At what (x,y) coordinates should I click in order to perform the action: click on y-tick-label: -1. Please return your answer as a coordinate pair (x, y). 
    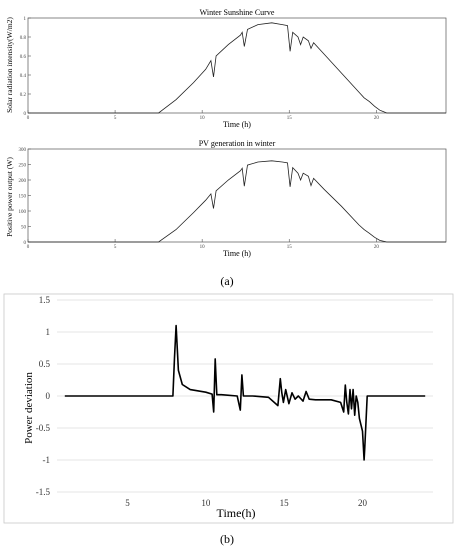
    Looking at the image, I should click on (47, 460).